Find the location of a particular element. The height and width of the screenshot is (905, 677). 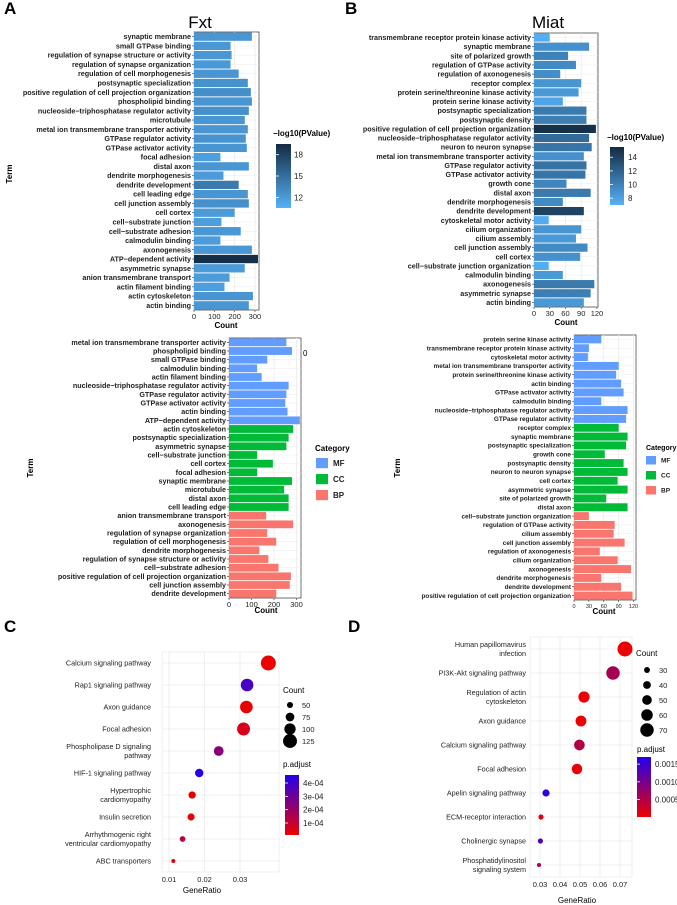

y-tick-label: regulation of GTPase activity is located at coordinates (527, 525).